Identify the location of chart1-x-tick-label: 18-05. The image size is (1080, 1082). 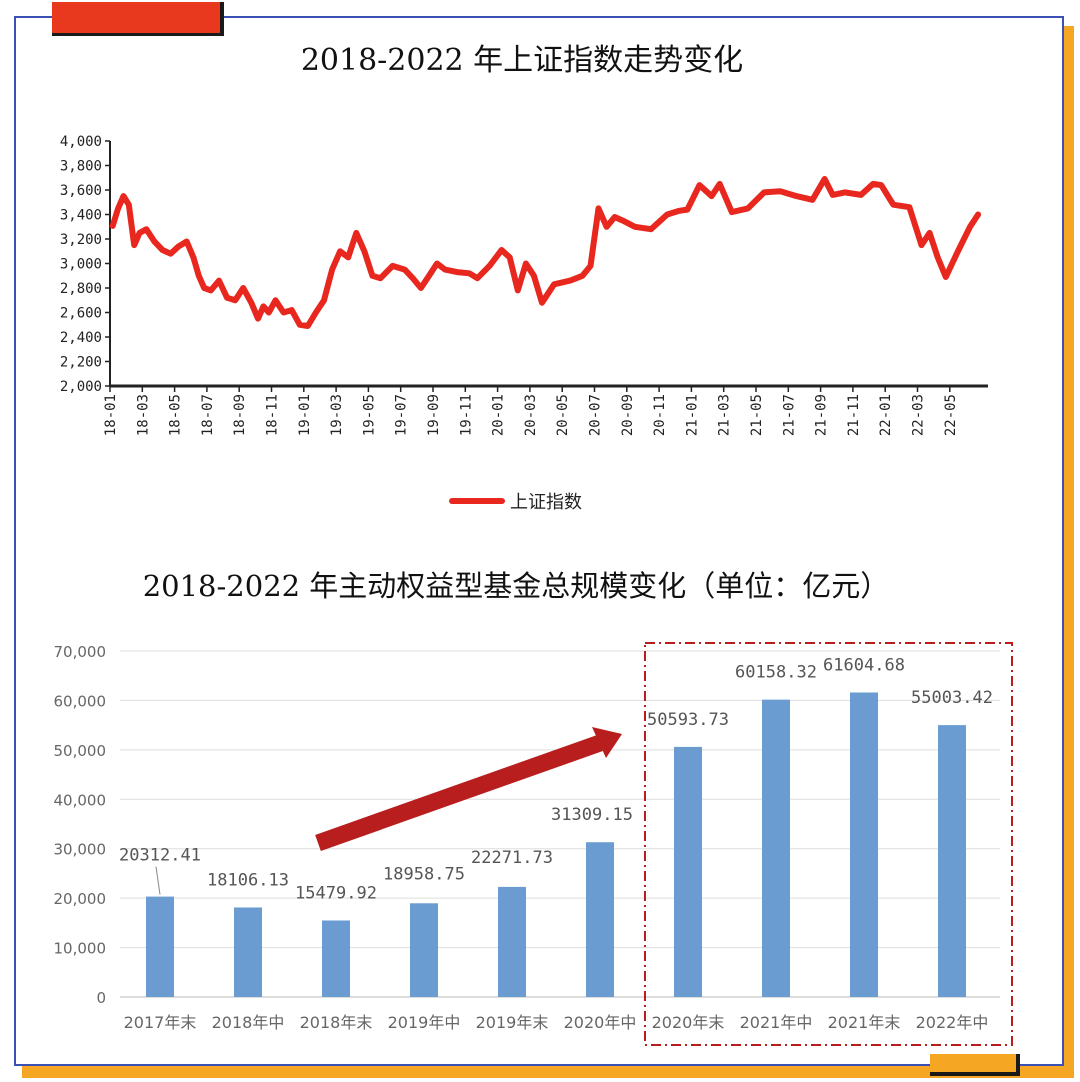
(176, 415).